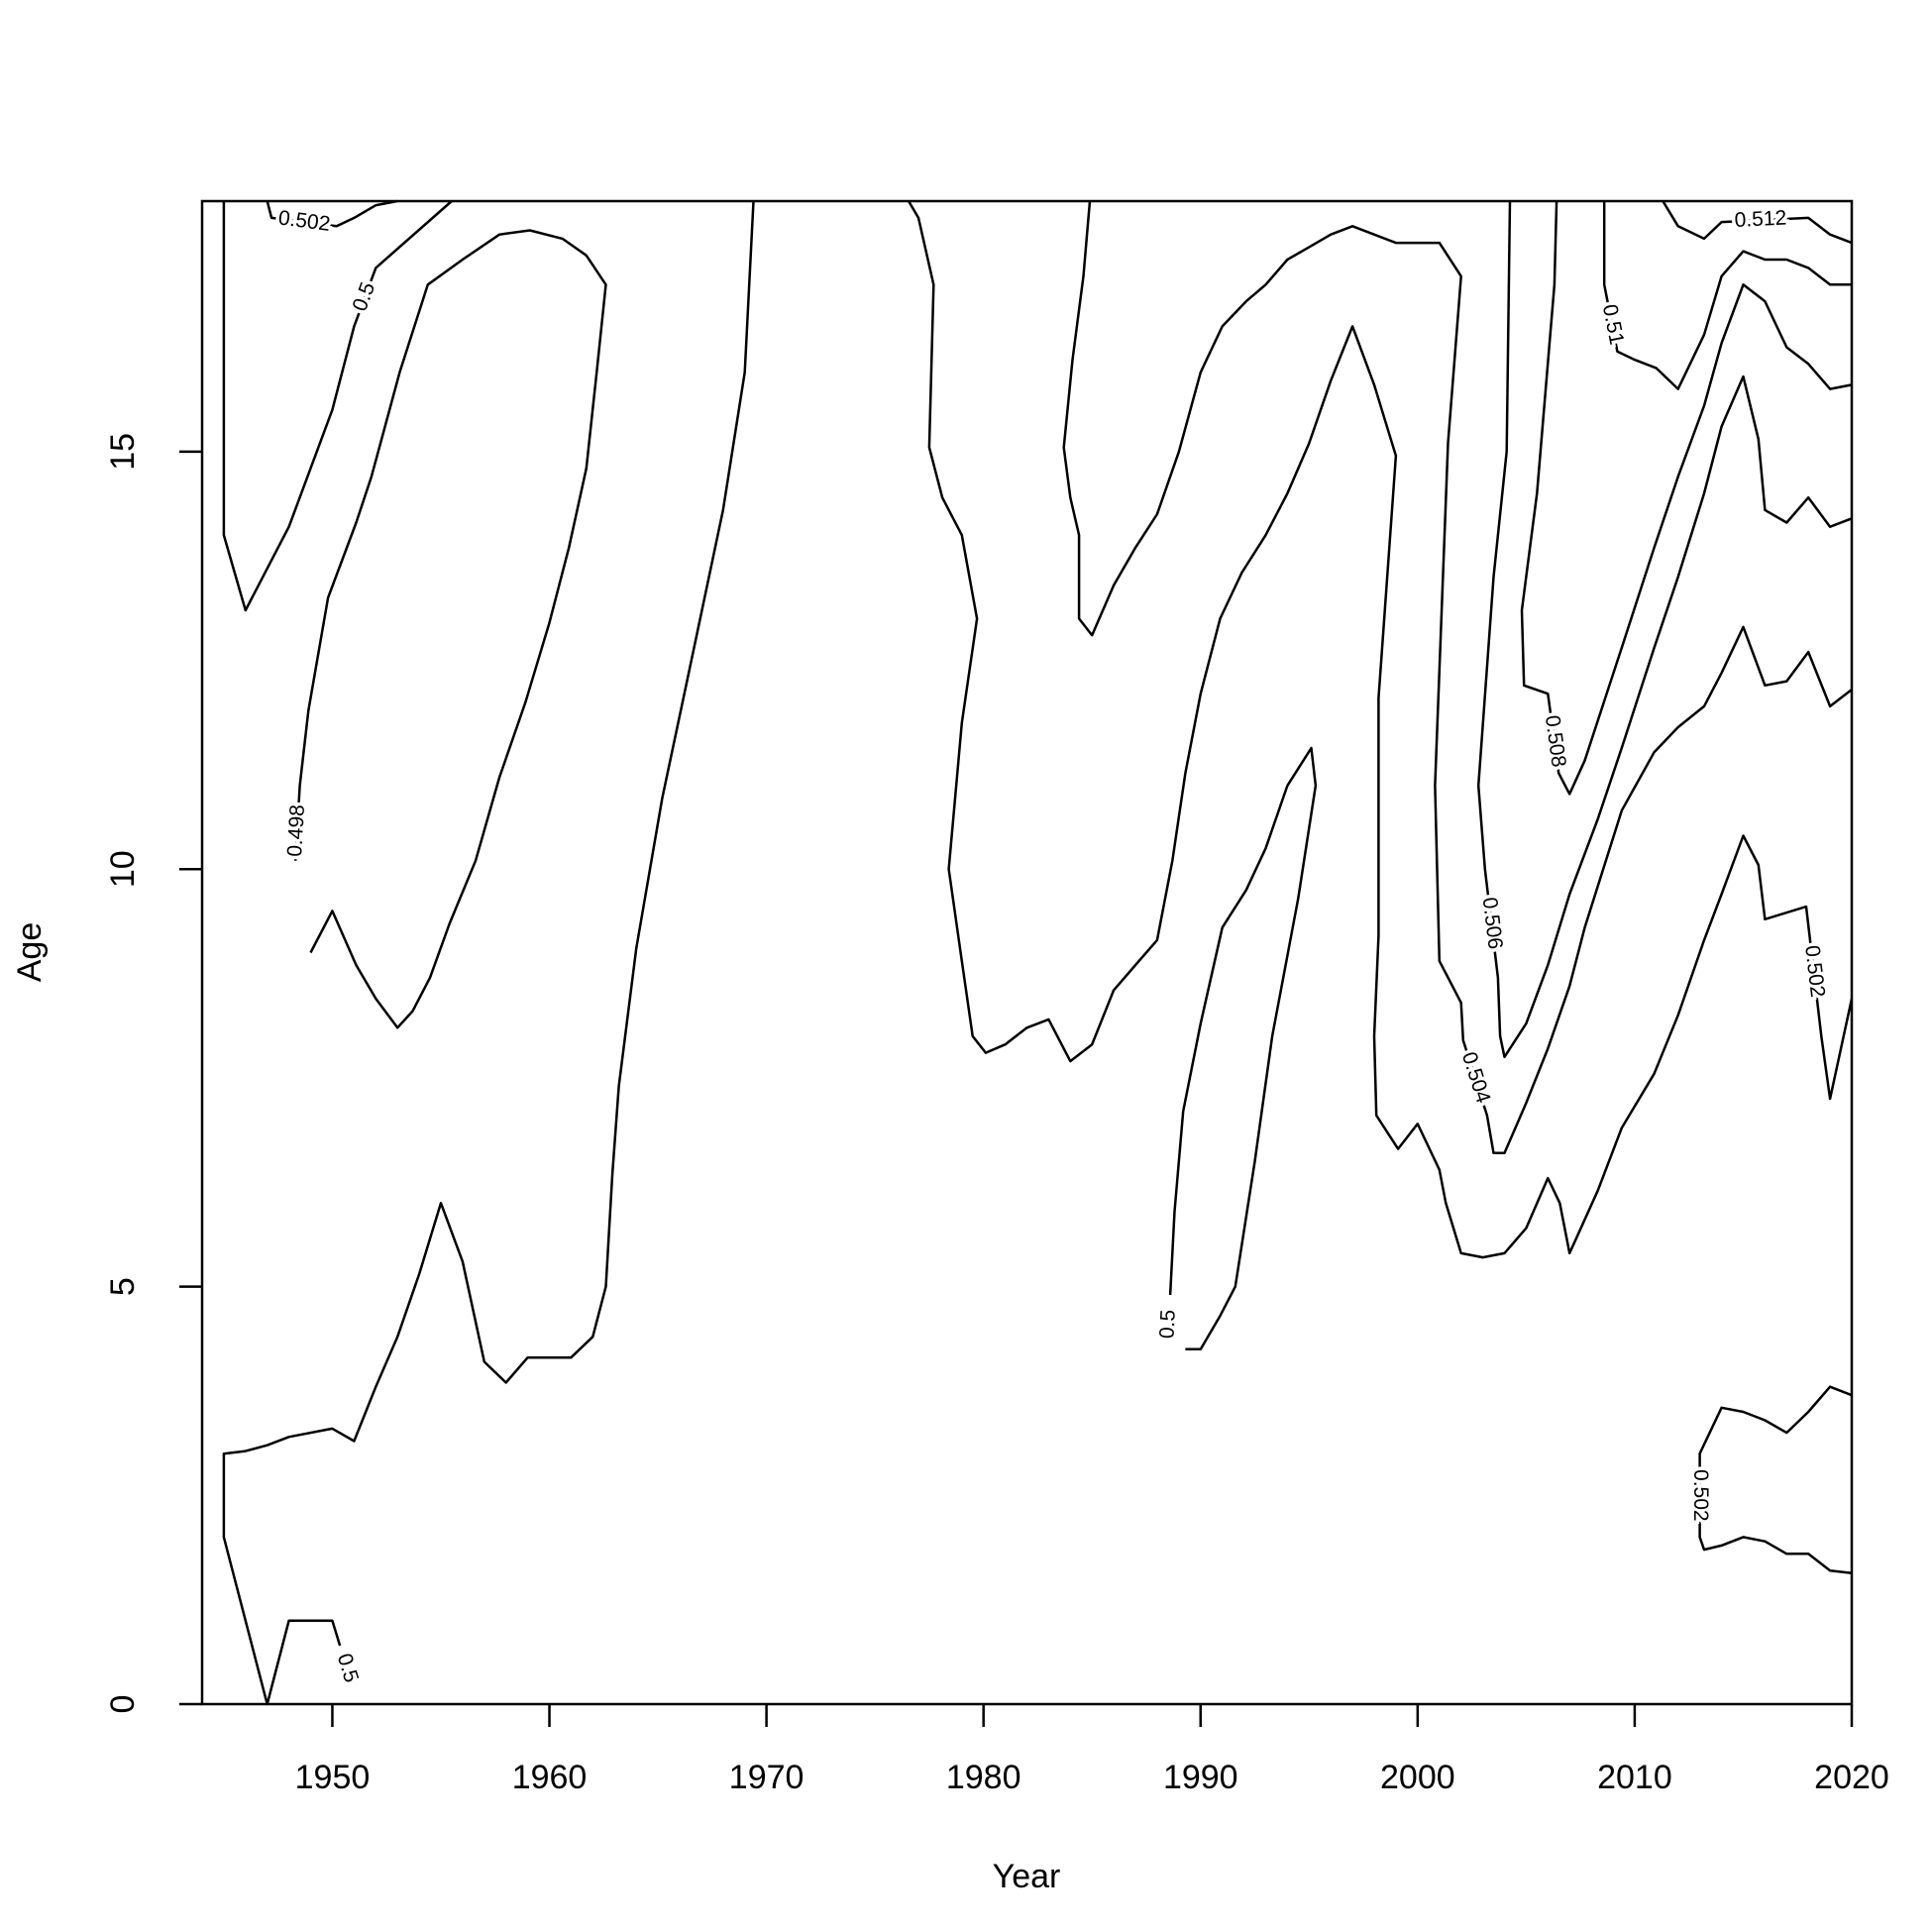 The height and width of the screenshot is (1932, 1932). Describe the element at coordinates (1492, 923) in the screenshot. I see `contour-label: 0.506` at that location.